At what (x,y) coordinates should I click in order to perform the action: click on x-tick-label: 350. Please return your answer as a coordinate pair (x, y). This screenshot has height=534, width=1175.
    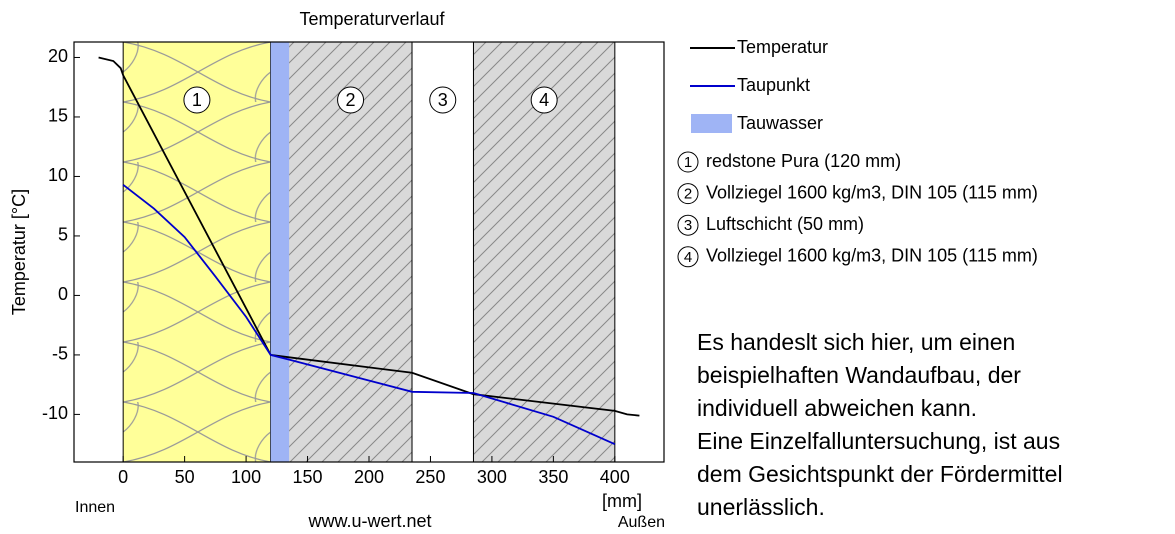
    Looking at the image, I should click on (553, 477).